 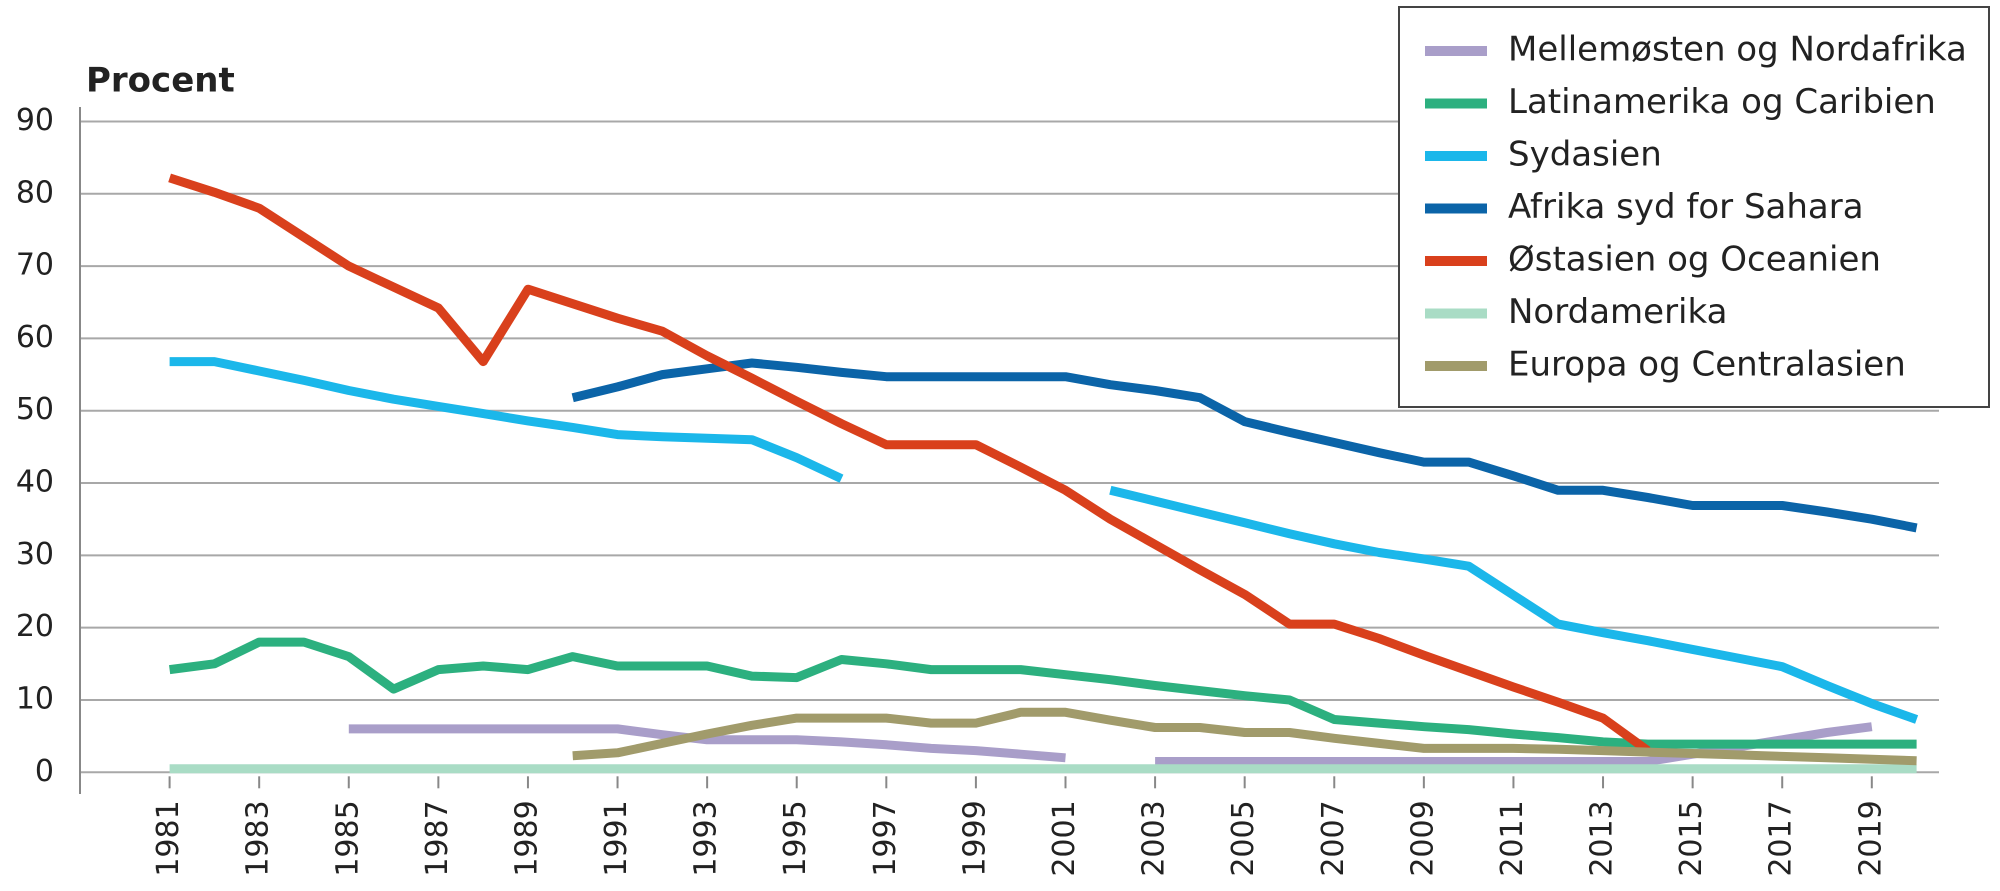 What do you see at coordinates (1064, 838) in the screenshot?
I see `x-tick-label: 2001` at bounding box center [1064, 838].